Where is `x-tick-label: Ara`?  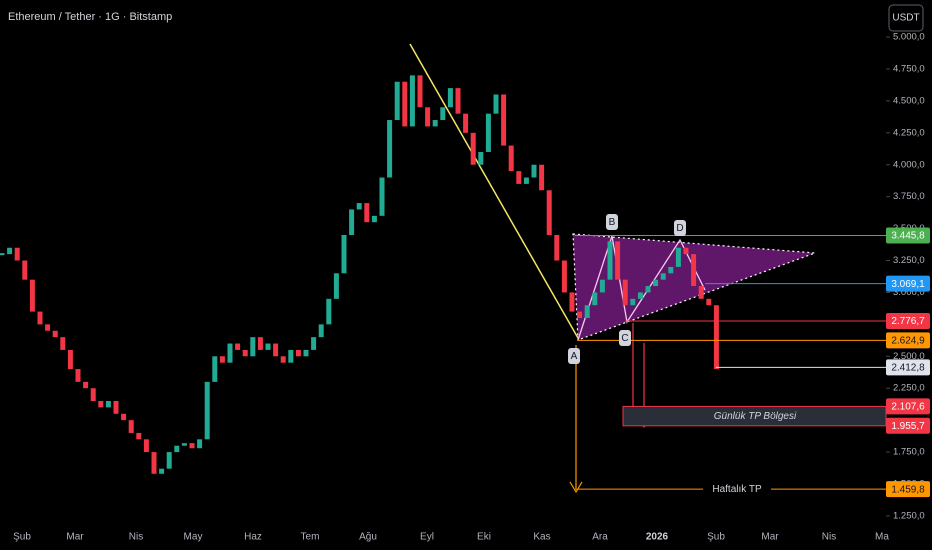
x-tick-label: Ara is located at coordinates (600, 537).